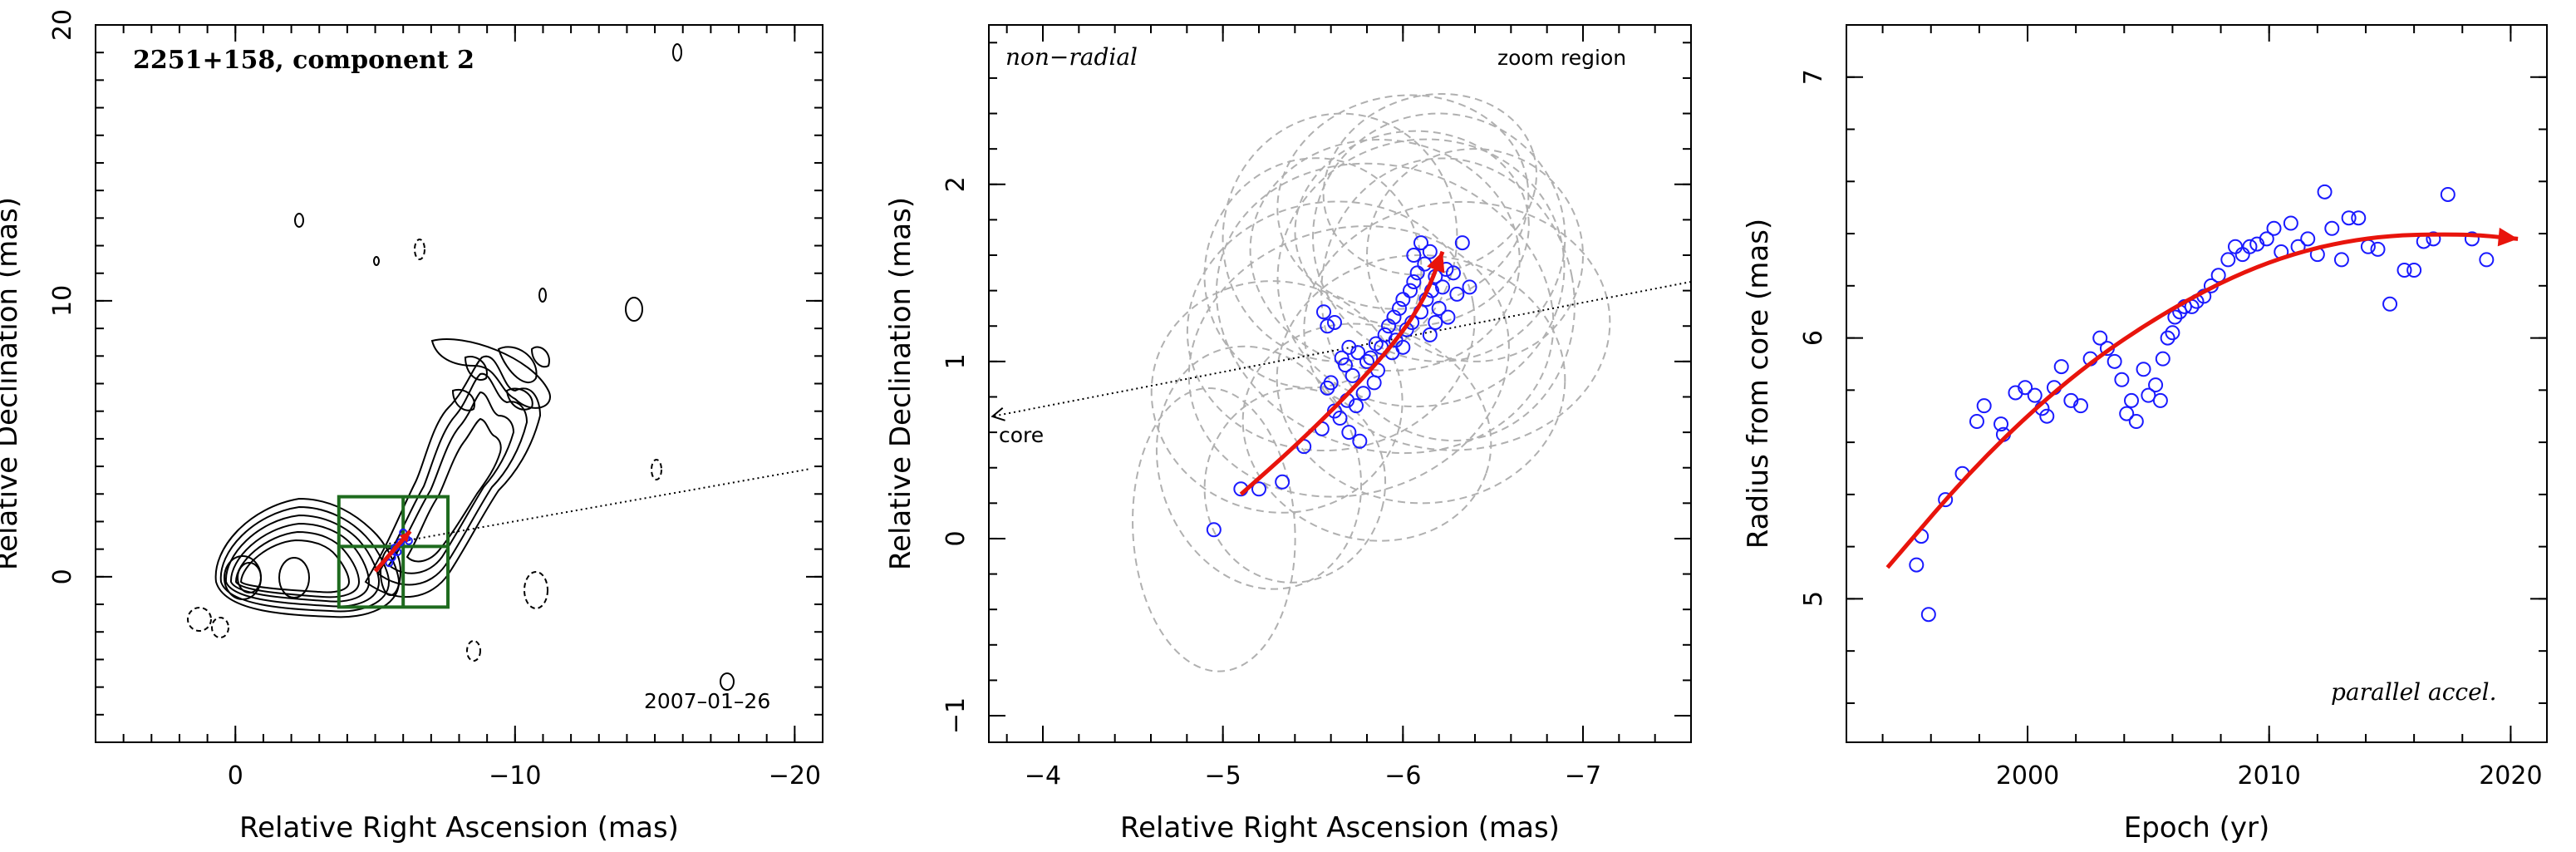 The image size is (2576, 852). What do you see at coordinates (62, 25) in the screenshot?
I see `y-tick-label: 20` at bounding box center [62, 25].